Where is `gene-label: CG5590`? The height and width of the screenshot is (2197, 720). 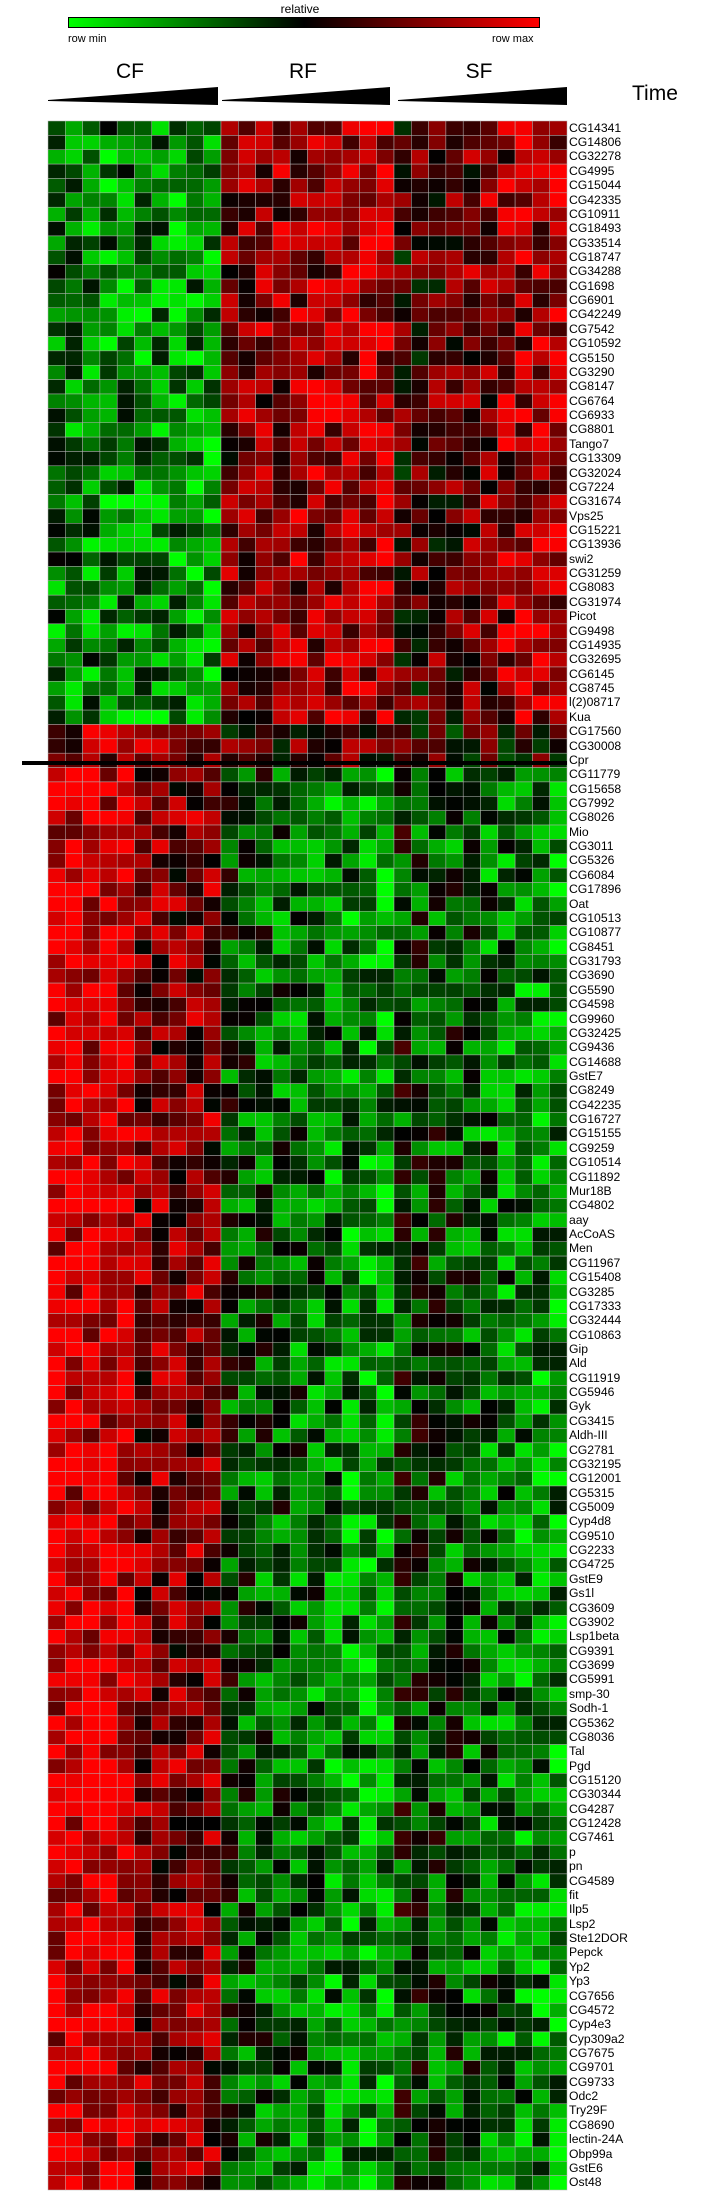
gene-label: CG5590 is located at coordinates (592, 989).